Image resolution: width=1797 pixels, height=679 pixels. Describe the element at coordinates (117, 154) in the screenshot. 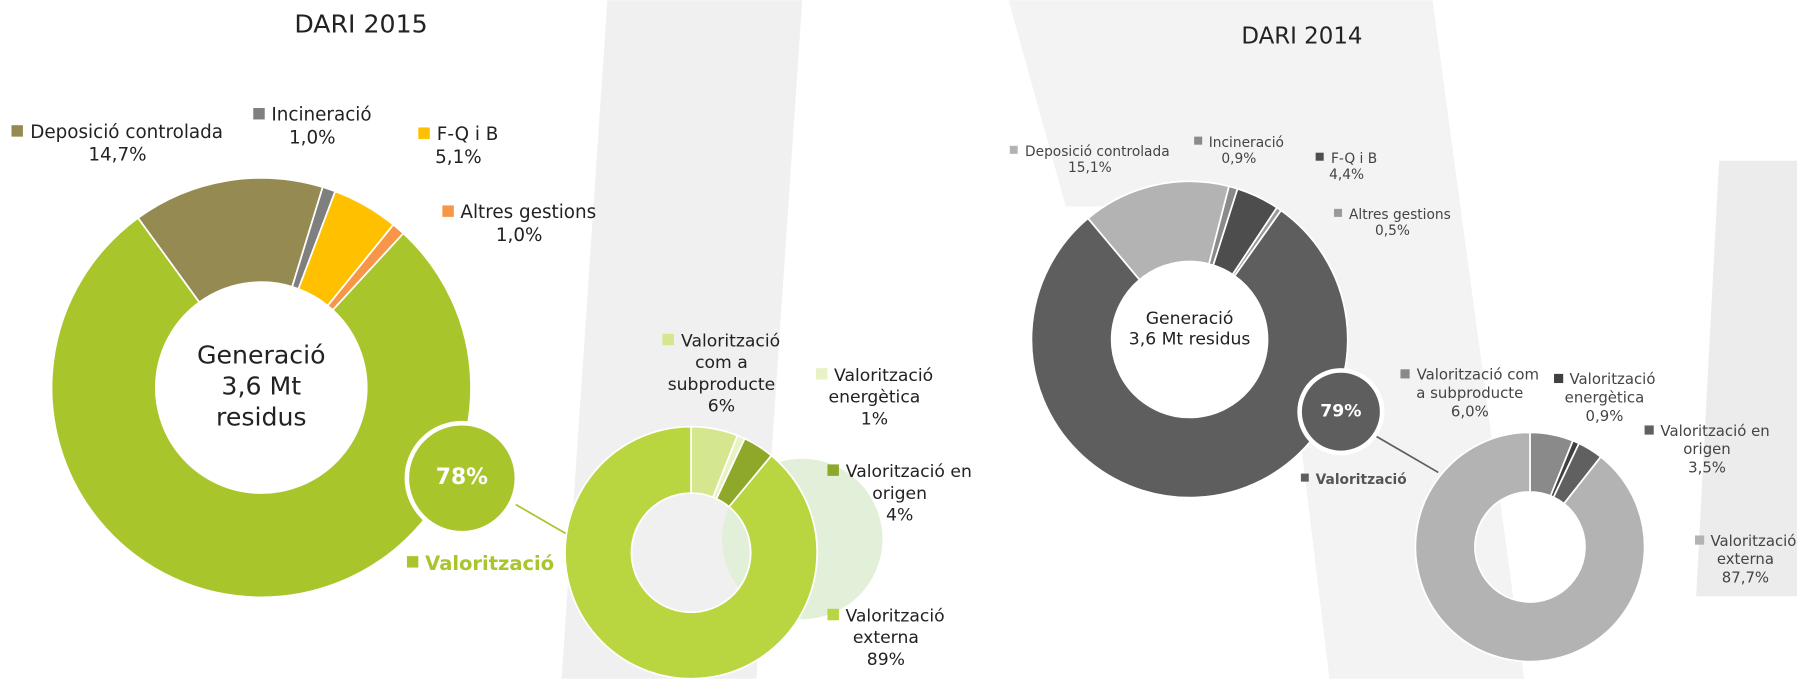

I see `value-label: 14,7%` at that location.